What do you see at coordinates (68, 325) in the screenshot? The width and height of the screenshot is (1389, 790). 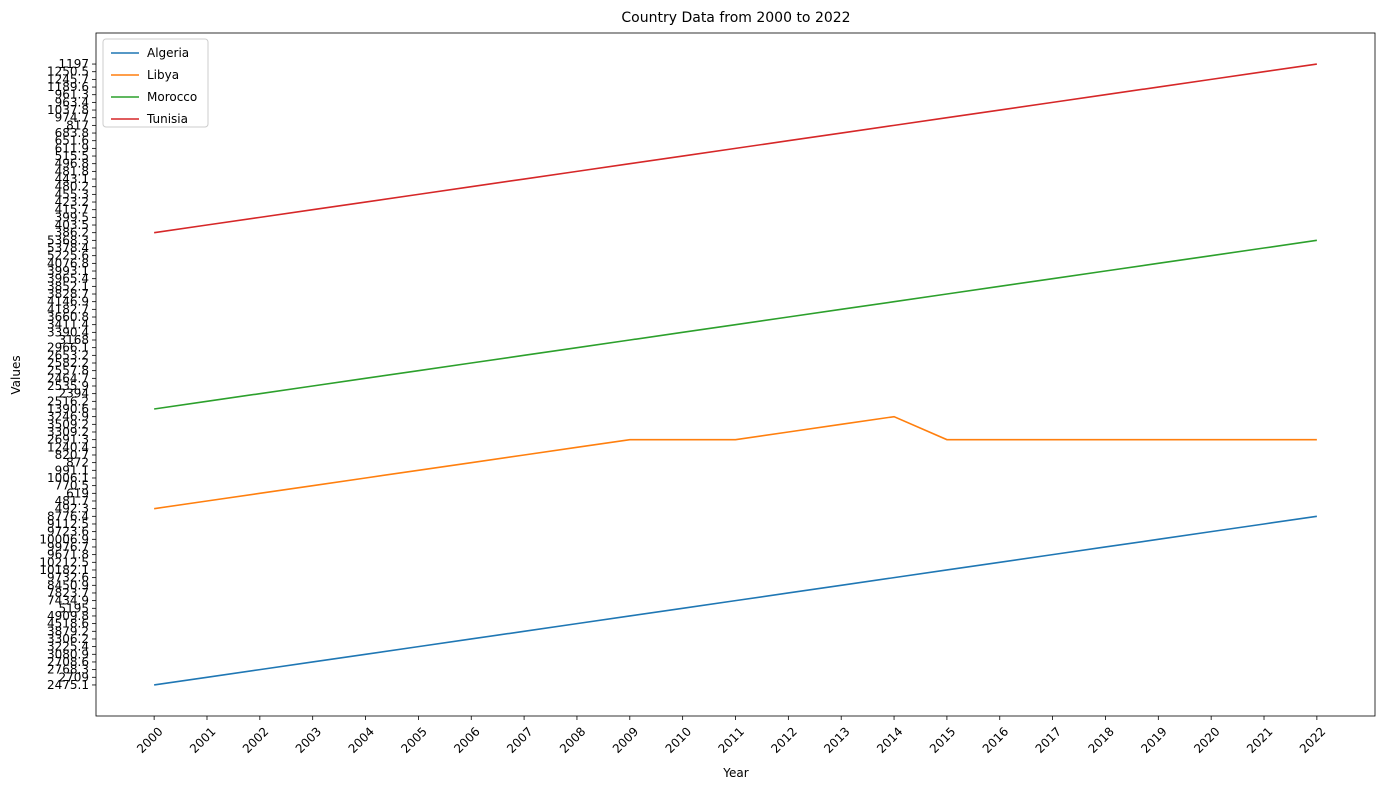 I see `y-tick-label: 3411.4` at bounding box center [68, 325].